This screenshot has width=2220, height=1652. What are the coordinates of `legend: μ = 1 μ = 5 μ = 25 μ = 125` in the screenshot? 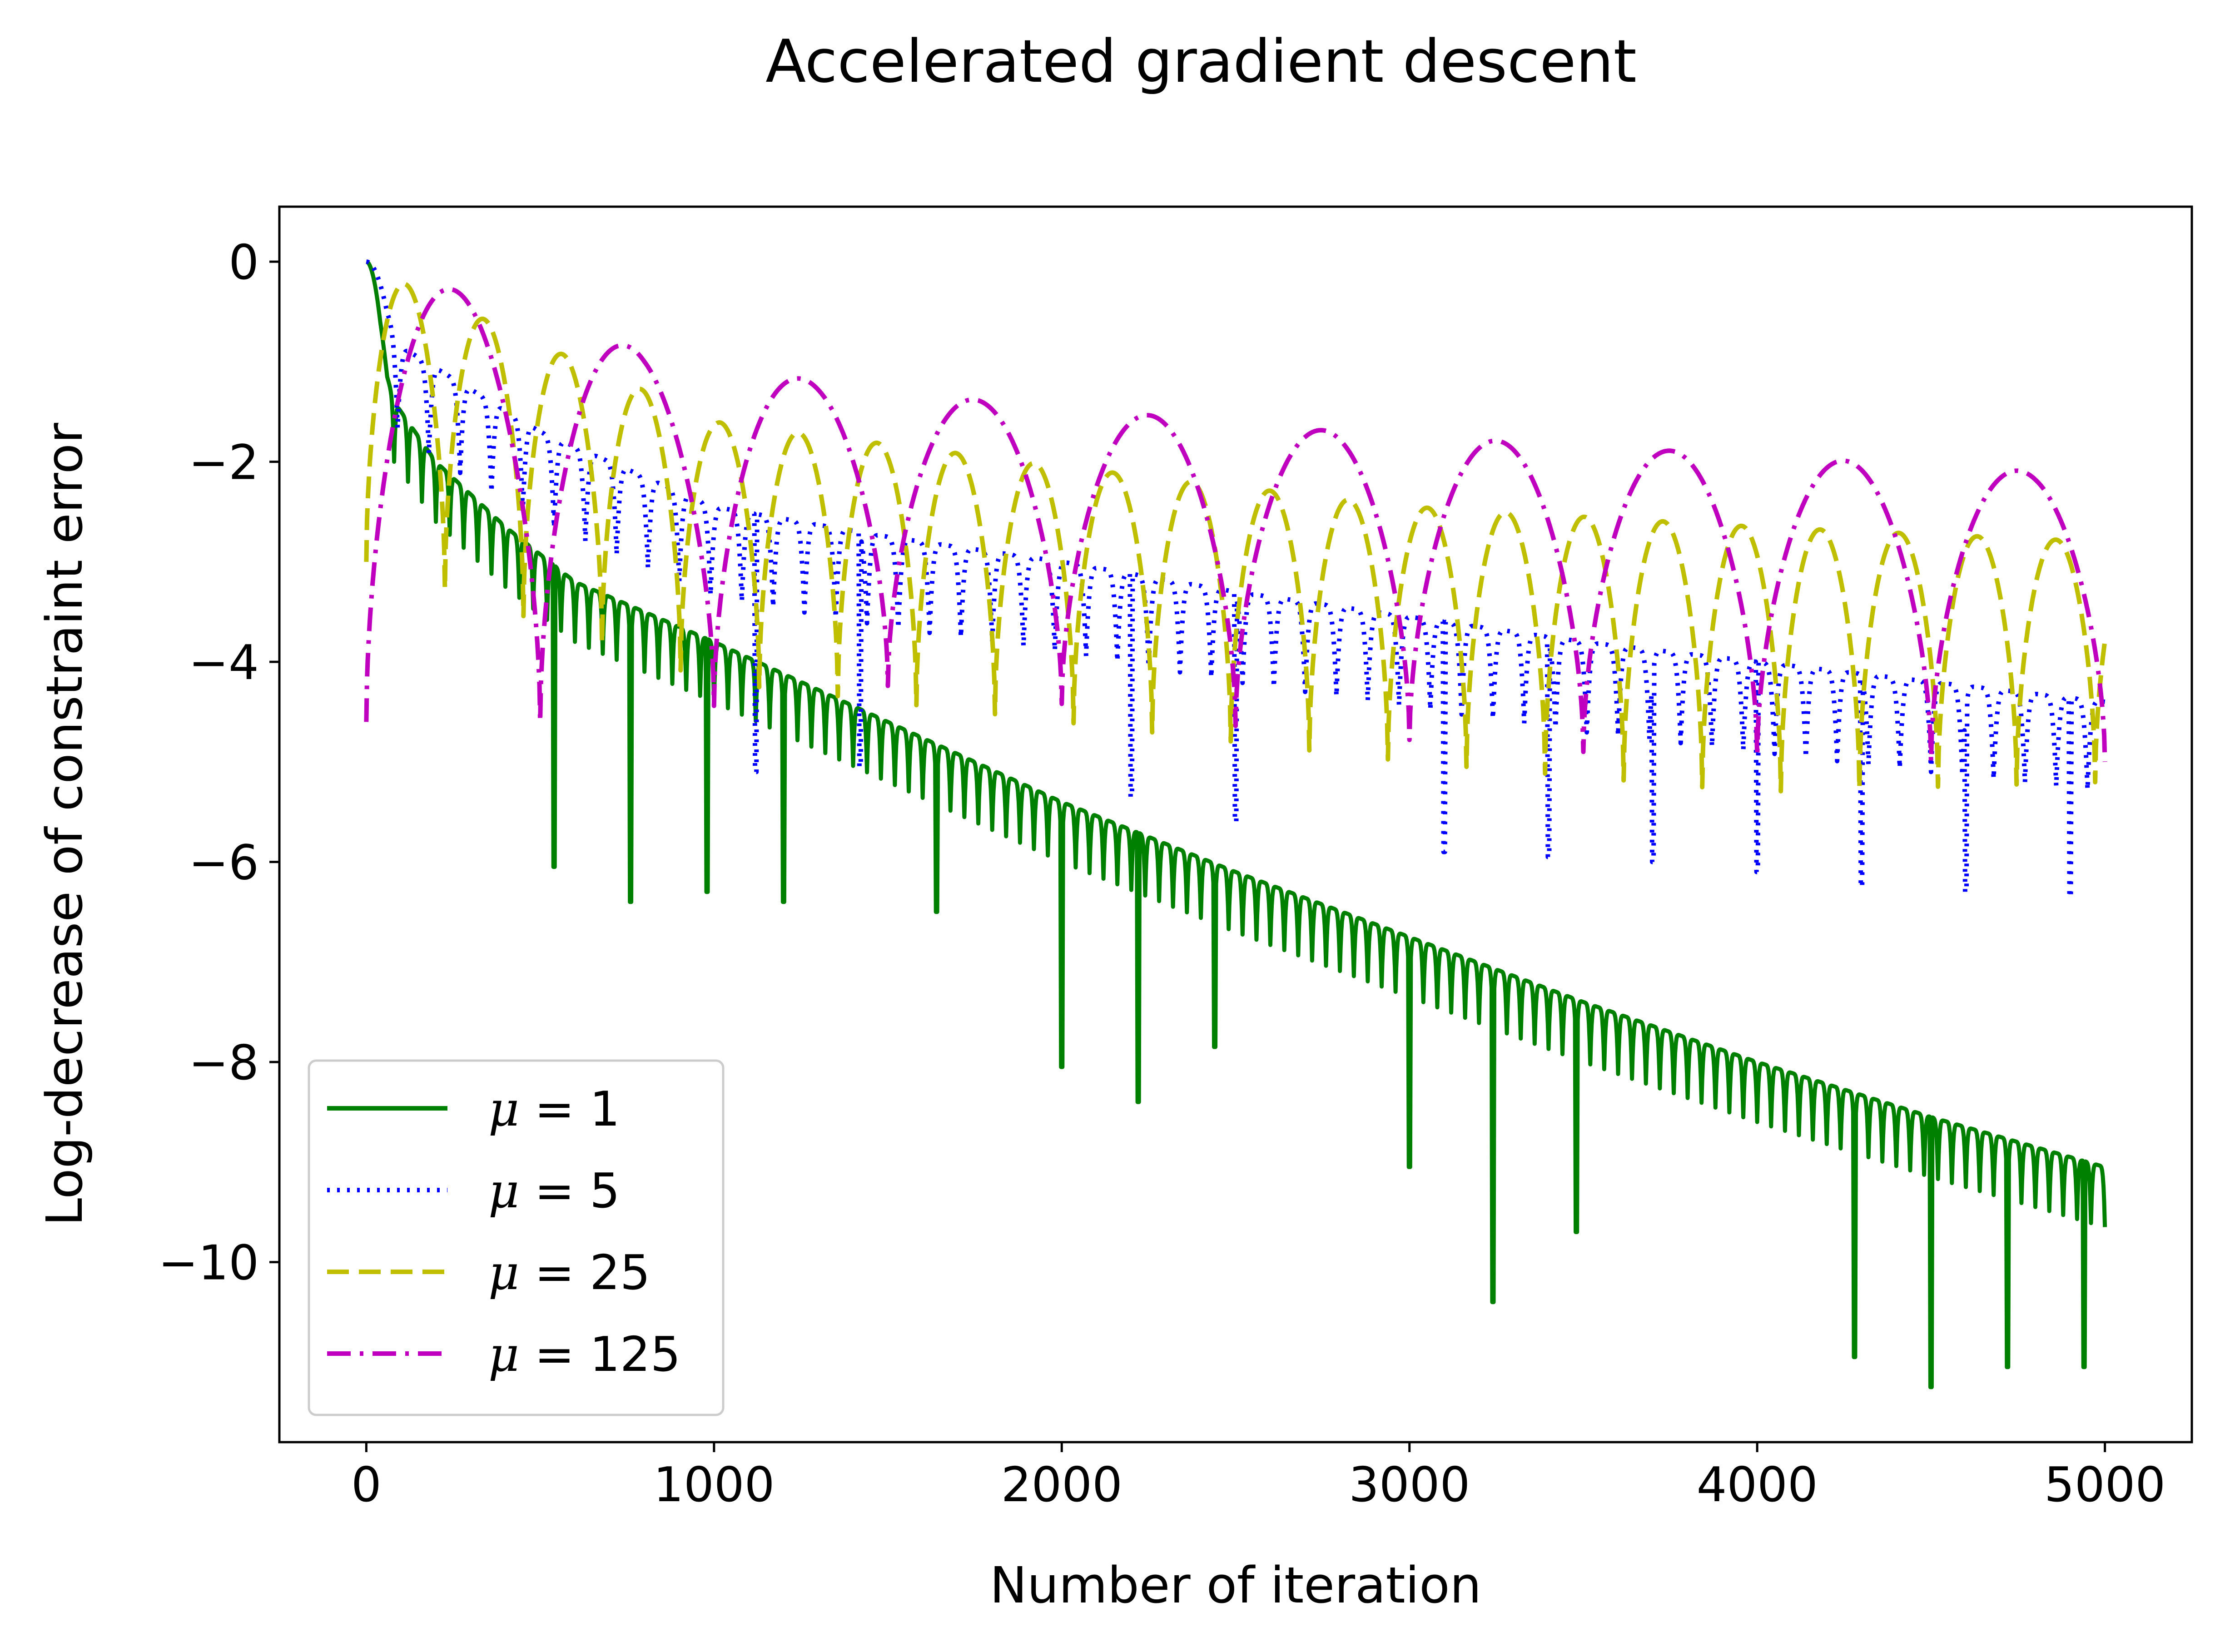 It's located at (516, 1237).